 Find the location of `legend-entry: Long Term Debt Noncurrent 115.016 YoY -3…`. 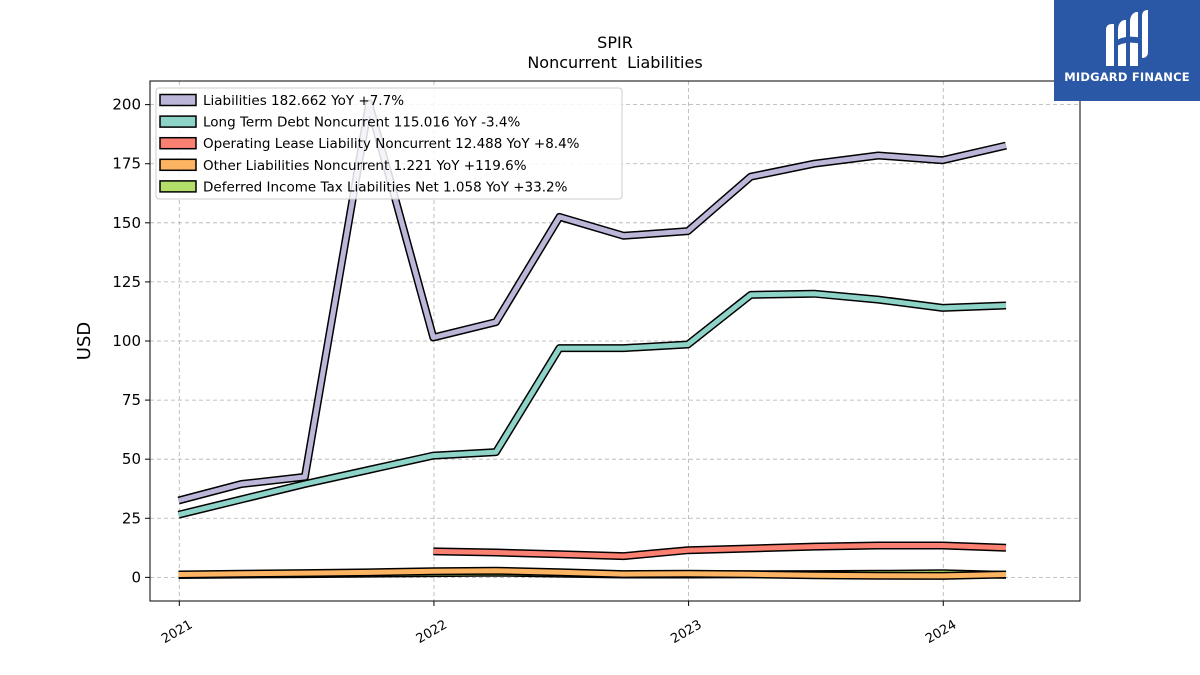

legend-entry: Long Term Debt Noncurrent 115.016 YoY -3… is located at coordinates (361, 123).